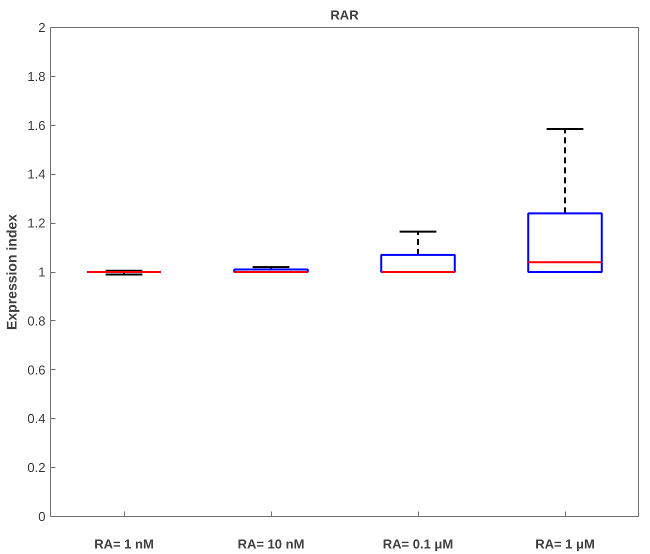 The image size is (650, 554). Describe the element at coordinates (42, 27) in the screenshot. I see `y-tick-label: 2` at that location.